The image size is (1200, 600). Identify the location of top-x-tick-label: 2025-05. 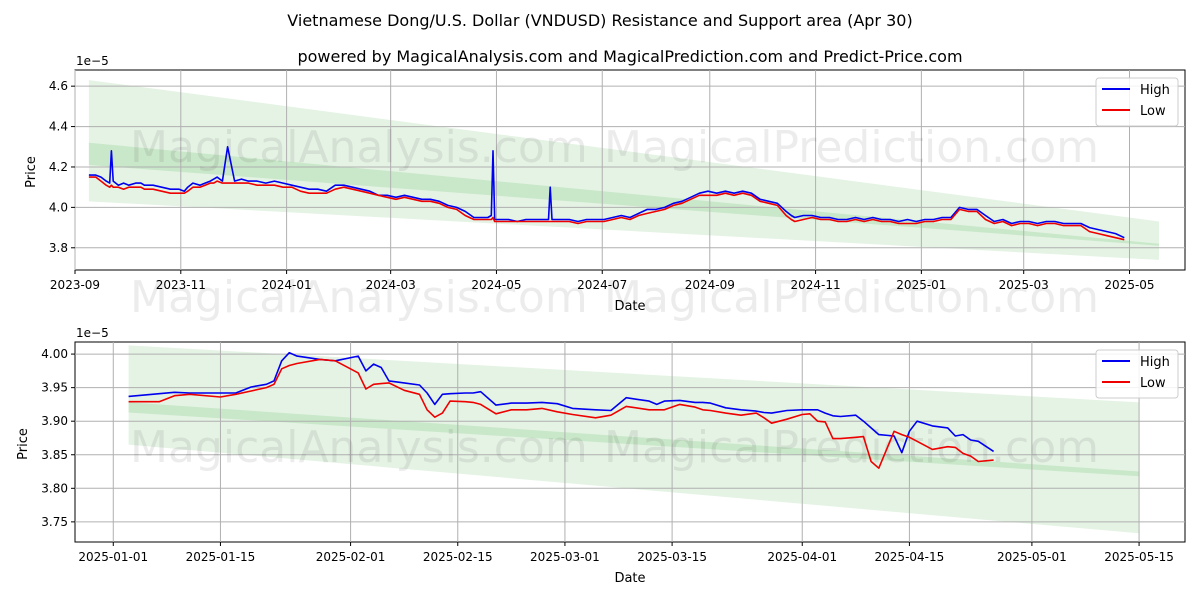
(1129, 285).